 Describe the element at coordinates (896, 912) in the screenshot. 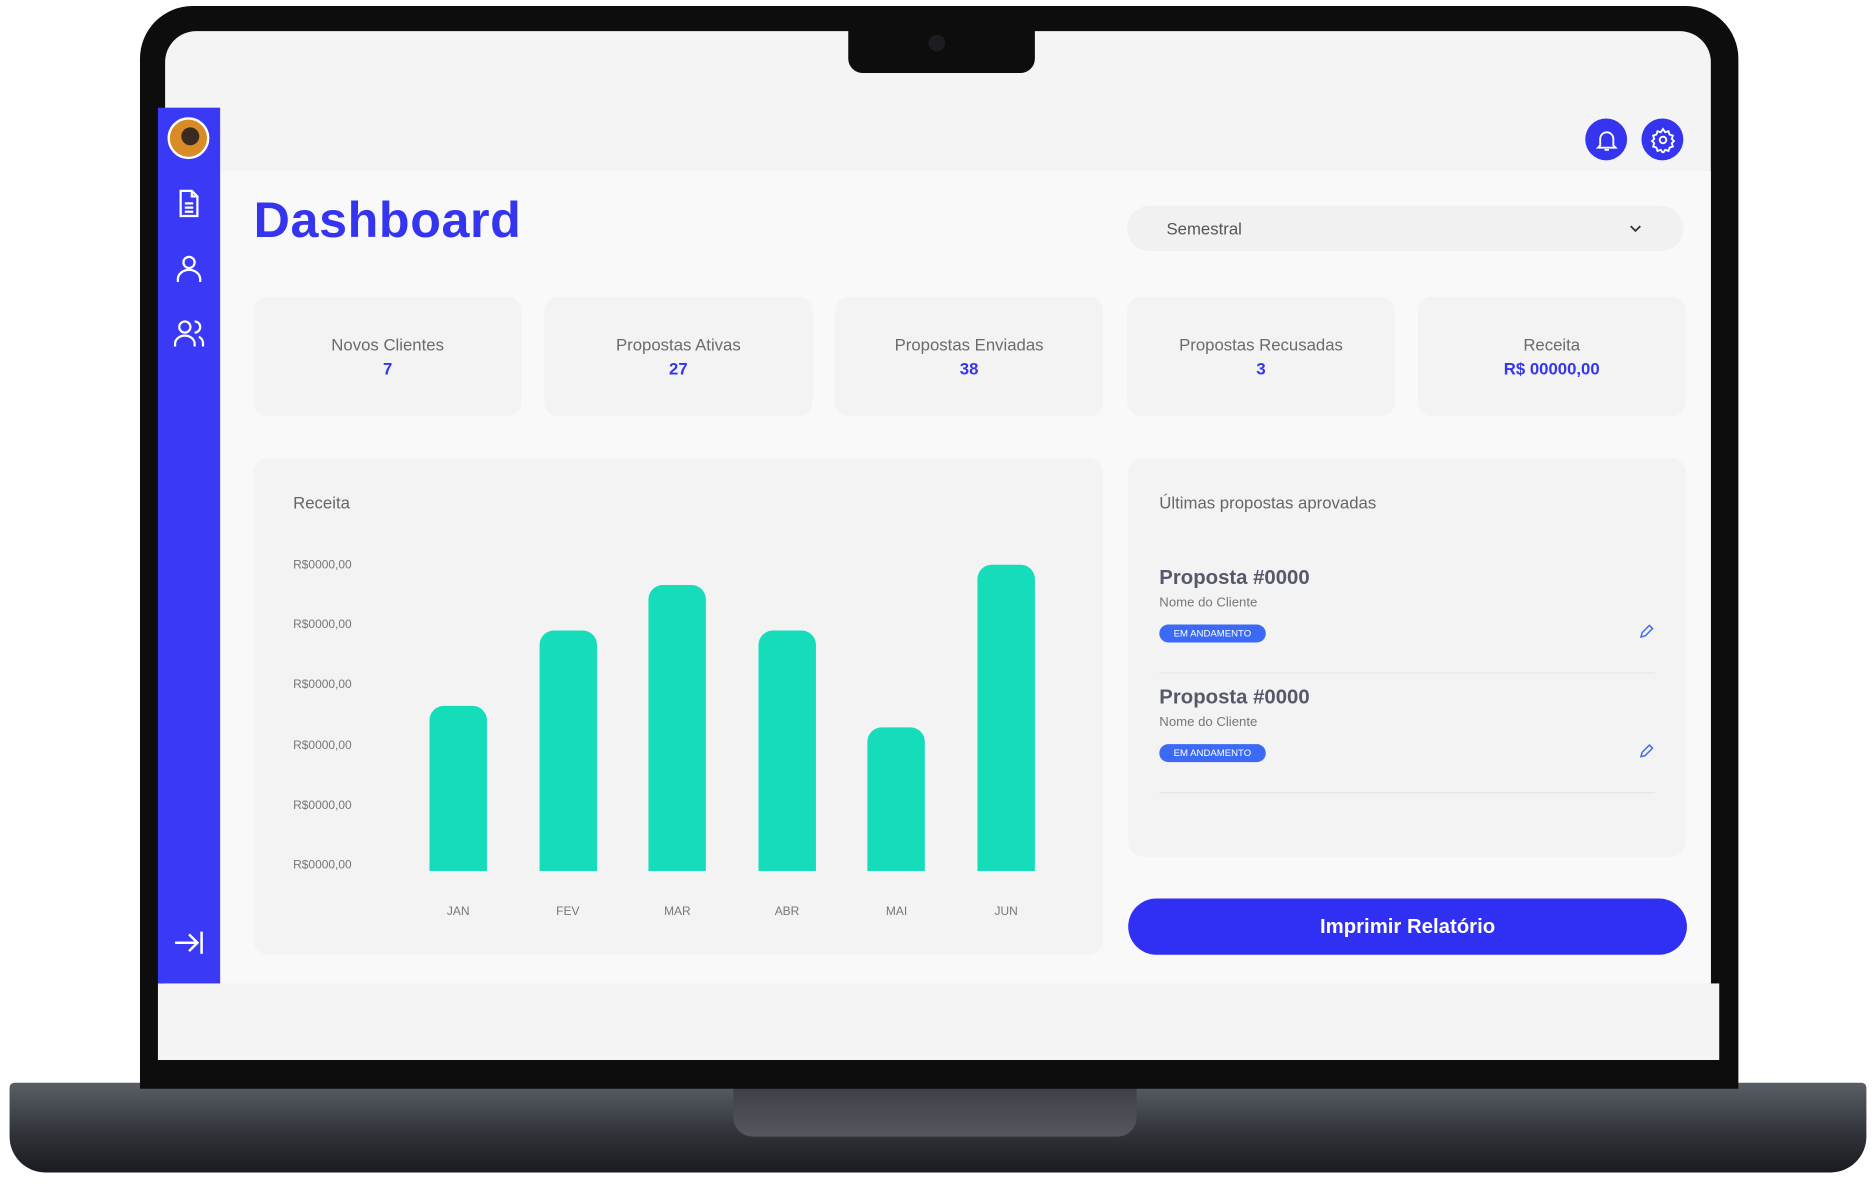

I see `x-tick-label: MAI` at that location.